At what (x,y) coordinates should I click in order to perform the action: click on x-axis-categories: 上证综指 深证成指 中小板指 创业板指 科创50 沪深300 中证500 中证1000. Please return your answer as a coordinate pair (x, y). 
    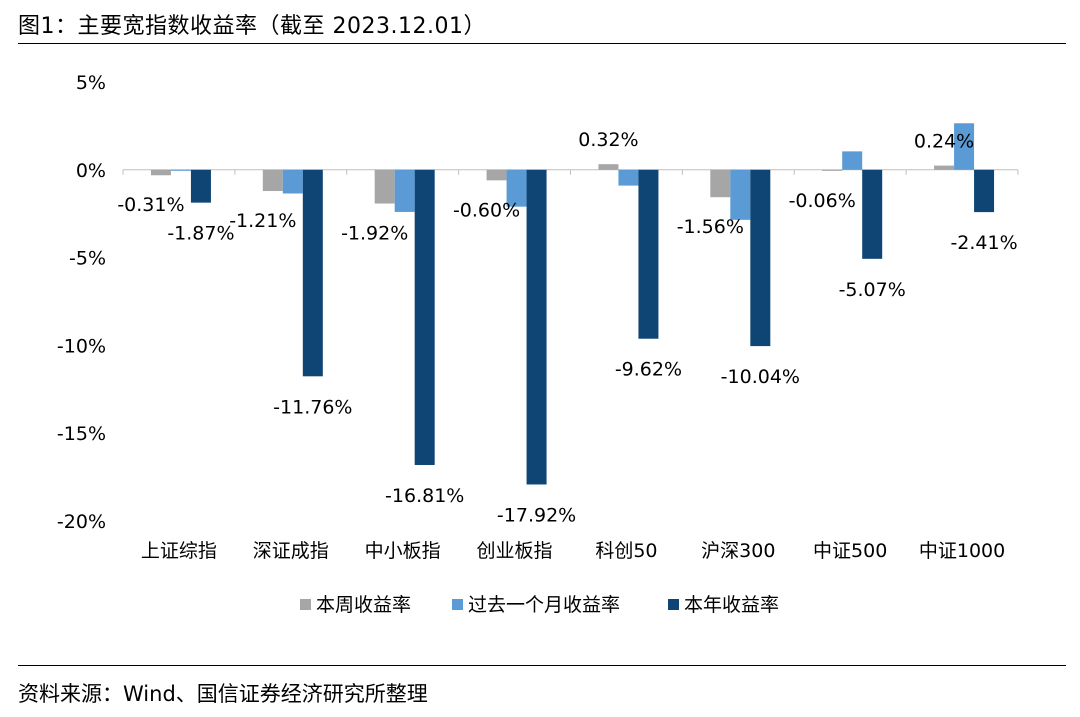
    Looking at the image, I should click on (573, 551).